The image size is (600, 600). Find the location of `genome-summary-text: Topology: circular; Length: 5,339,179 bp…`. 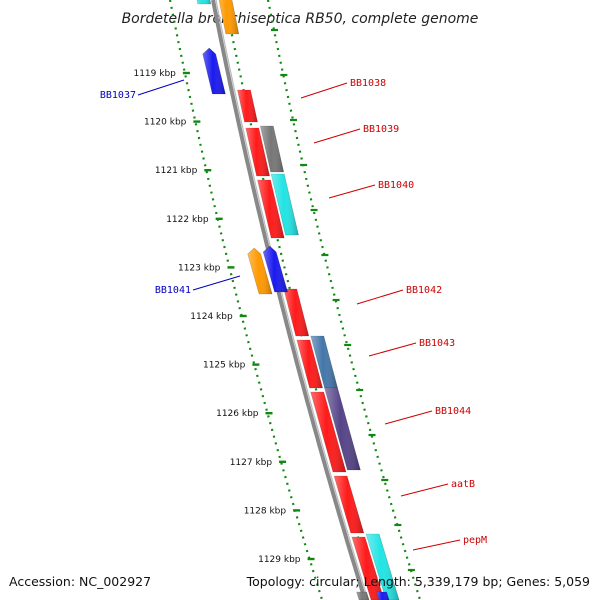

genome-summary-text: Topology: circular; Length: 5,339,179 bp… is located at coordinates (418, 581).